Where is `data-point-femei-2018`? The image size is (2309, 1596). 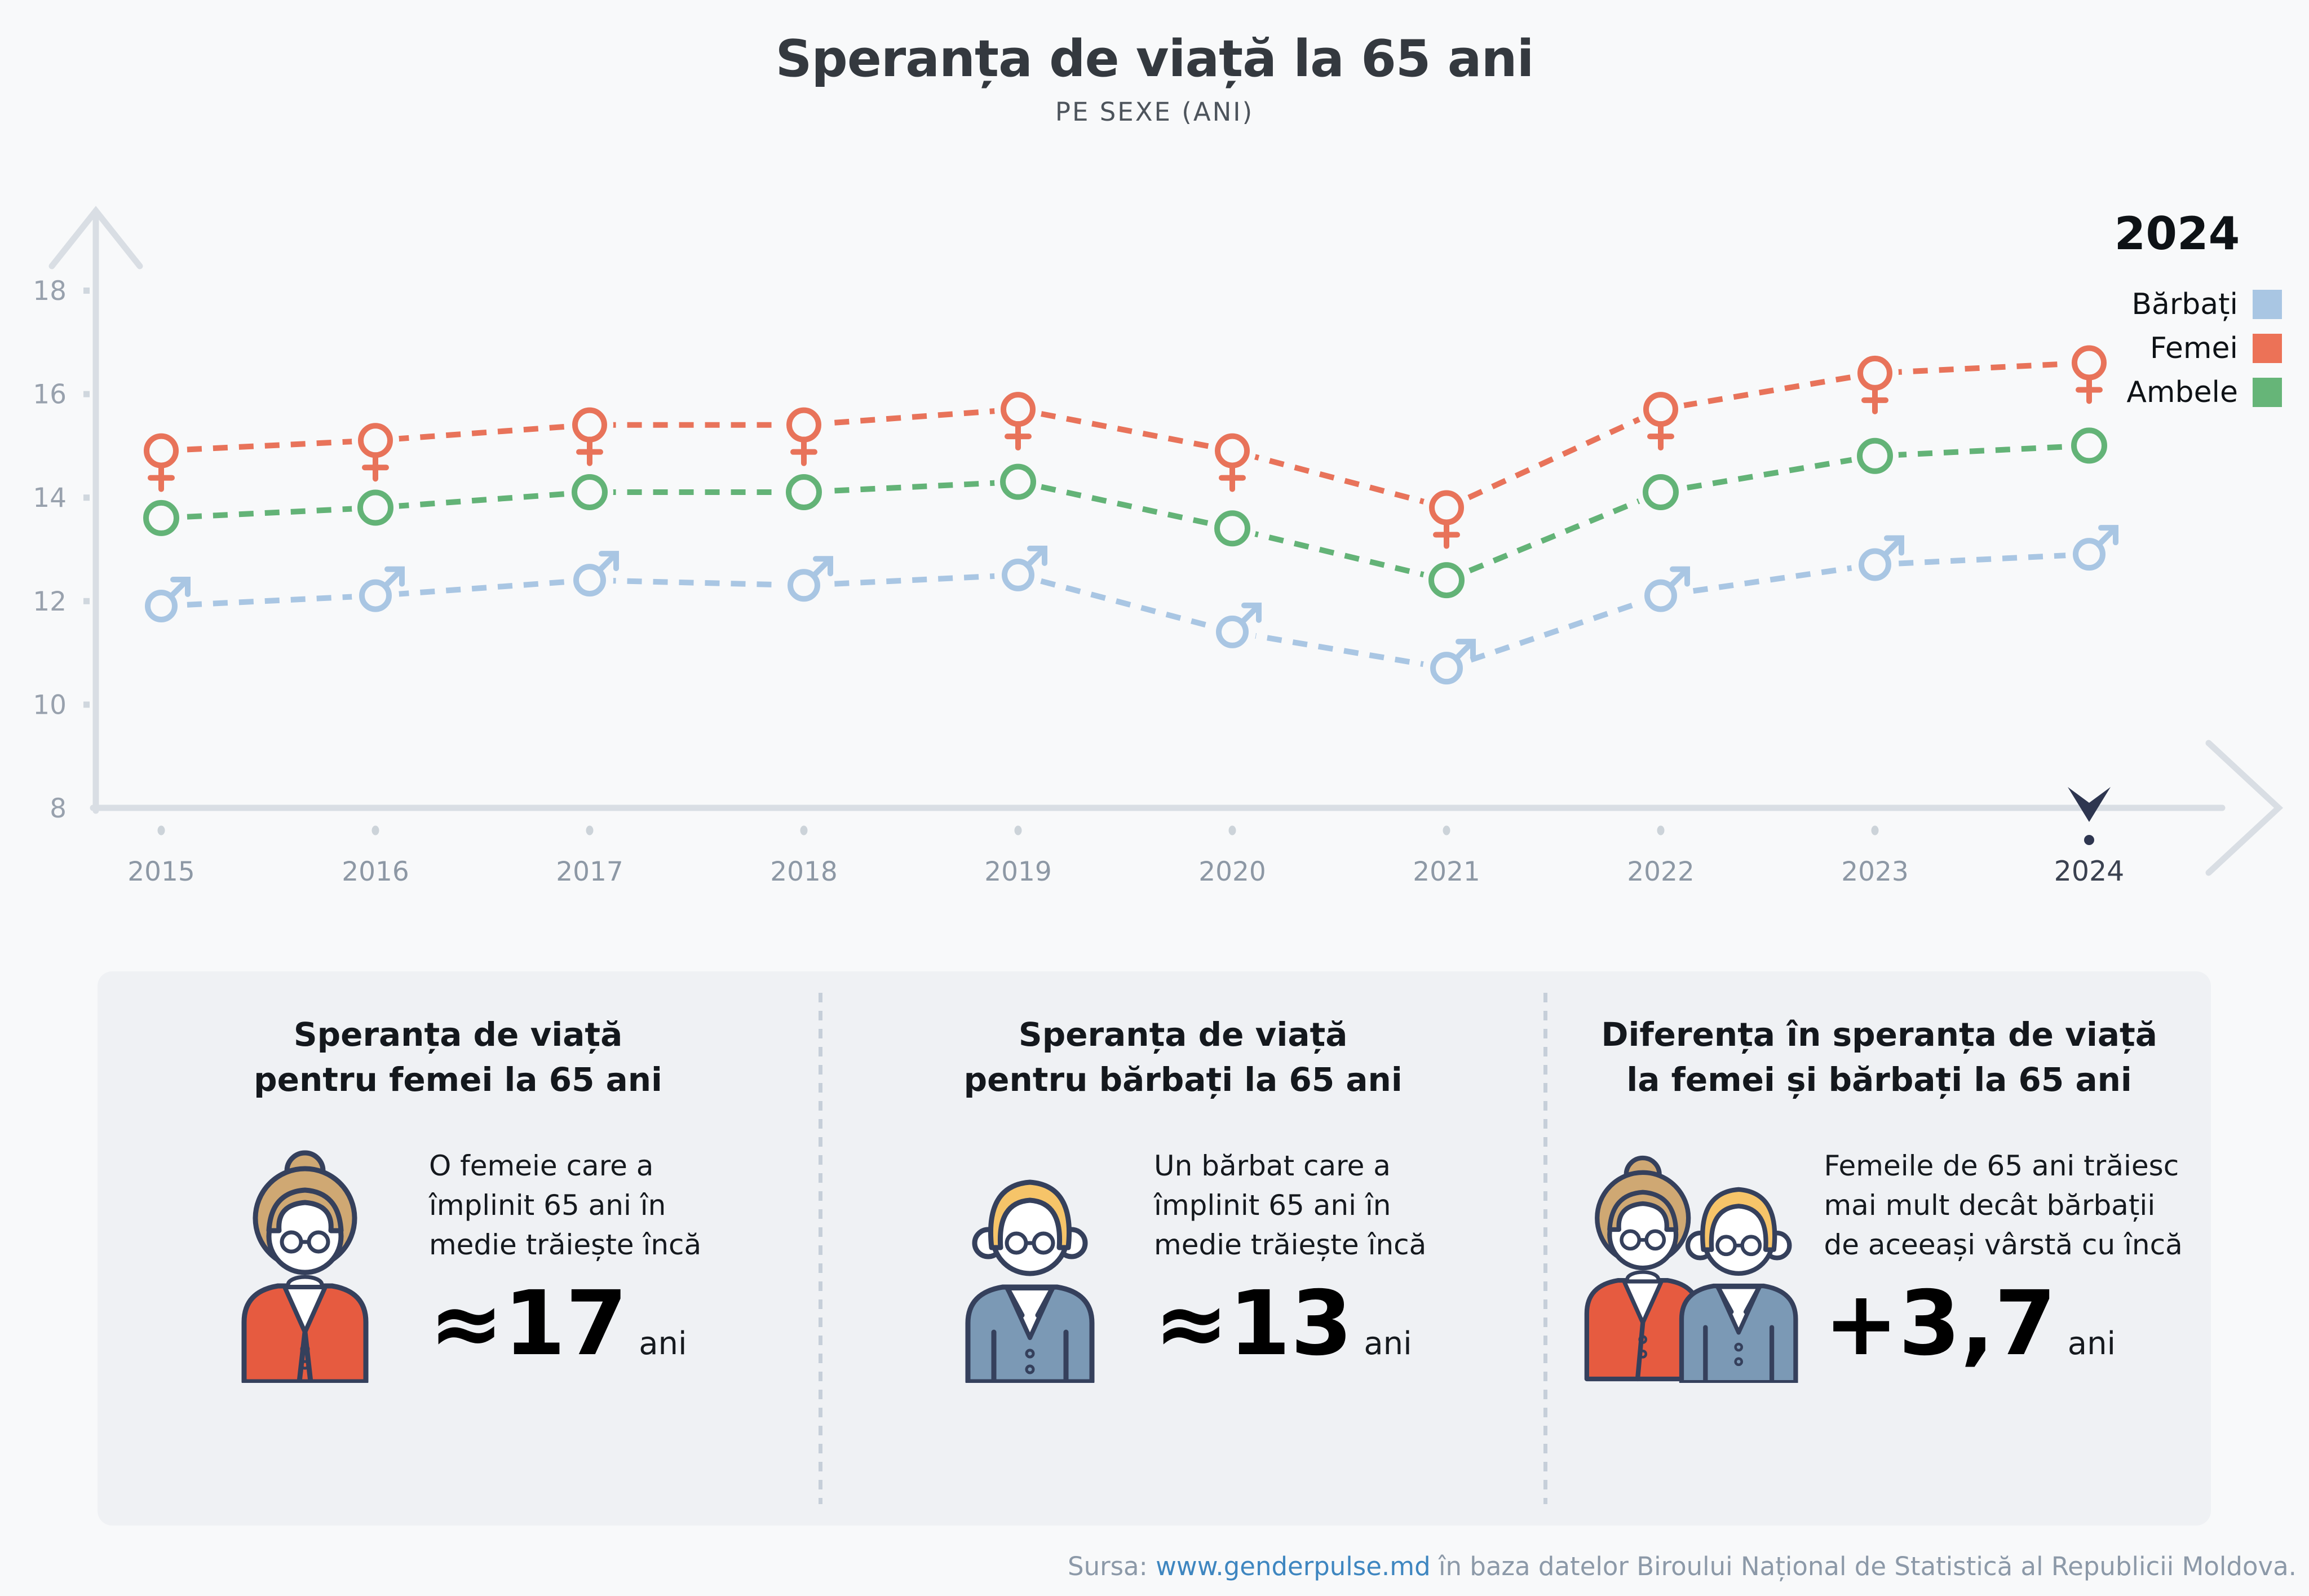 data-point-femei-2018 is located at coordinates (803, 436).